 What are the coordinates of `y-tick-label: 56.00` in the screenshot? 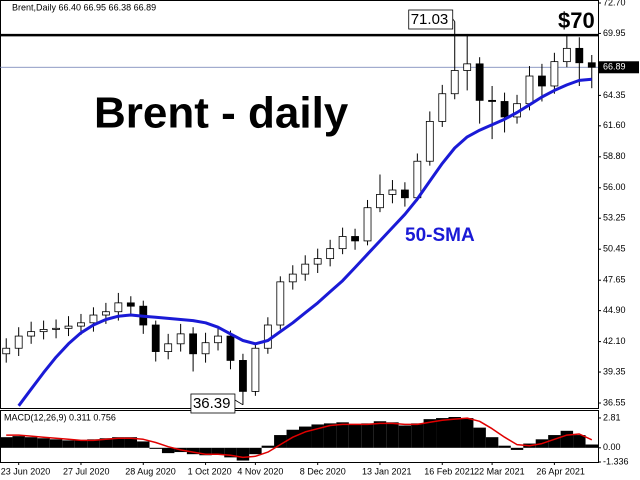 It's located at (614, 187).